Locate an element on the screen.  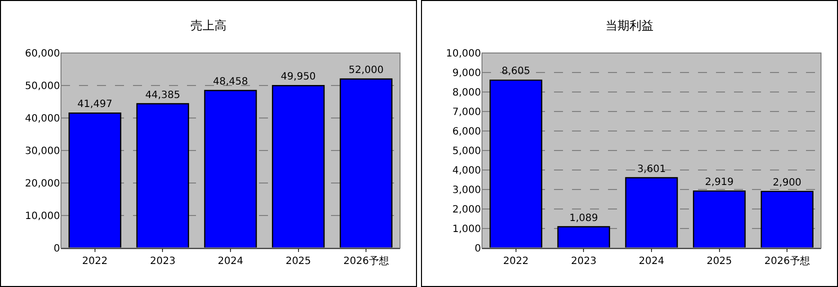
y-tick-label: 4,000 is located at coordinates (466, 171).